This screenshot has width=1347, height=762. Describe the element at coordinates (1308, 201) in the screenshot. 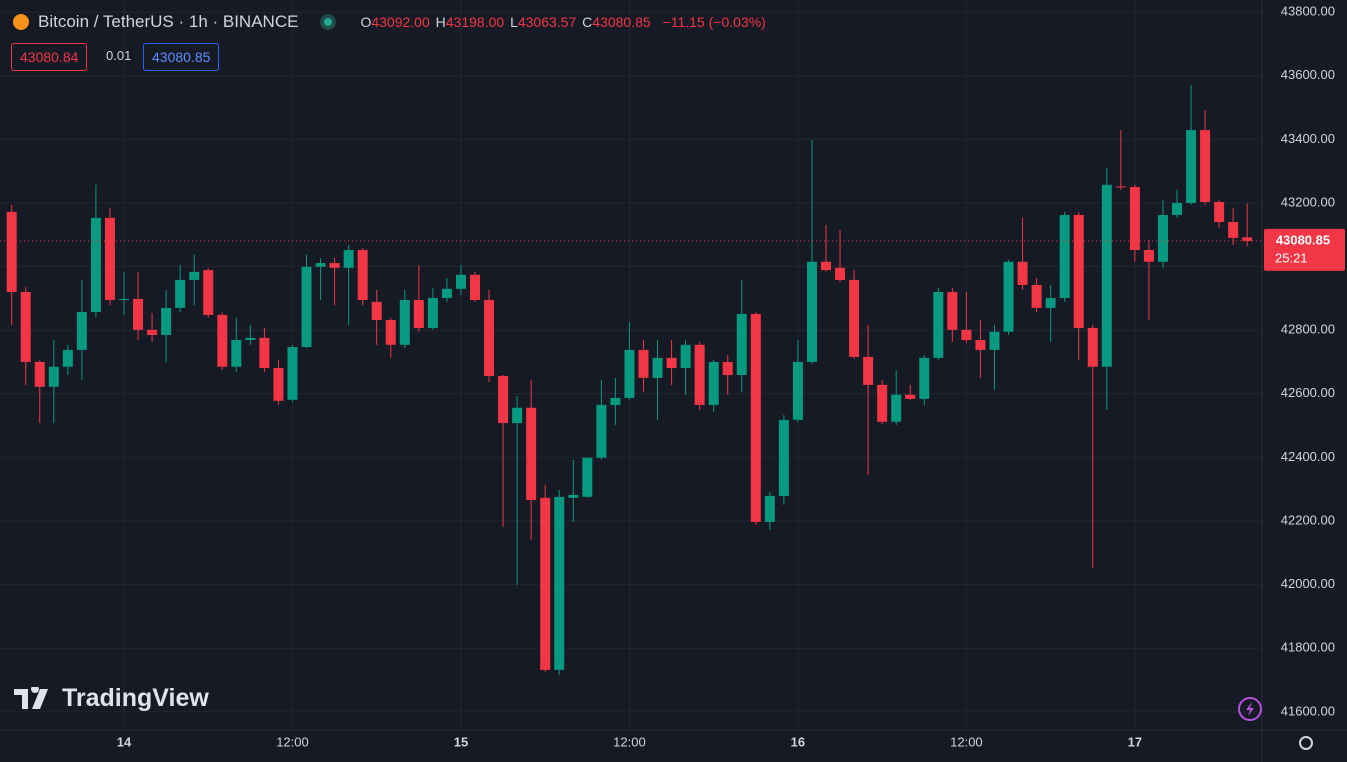

I see `y-tick-label: 43200.00` at that location.